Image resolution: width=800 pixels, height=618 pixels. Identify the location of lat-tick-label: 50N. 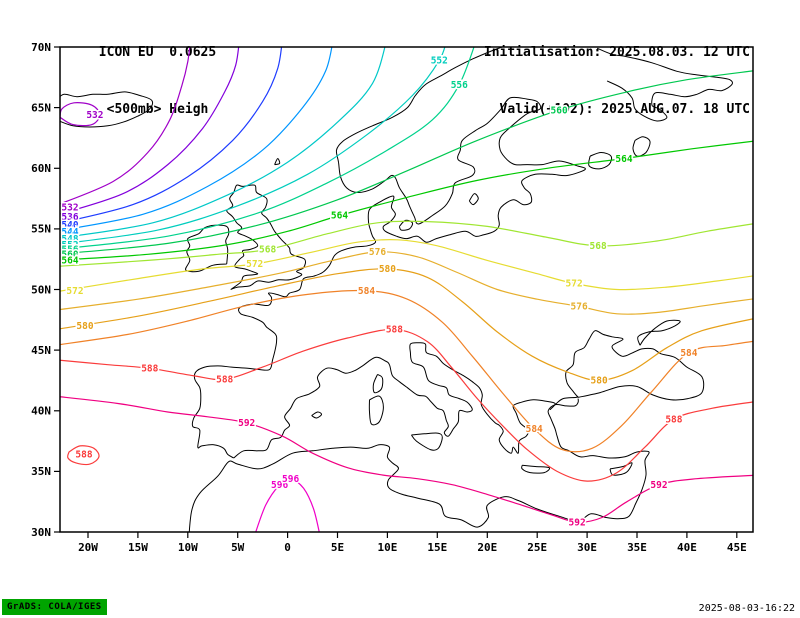
(41, 289).